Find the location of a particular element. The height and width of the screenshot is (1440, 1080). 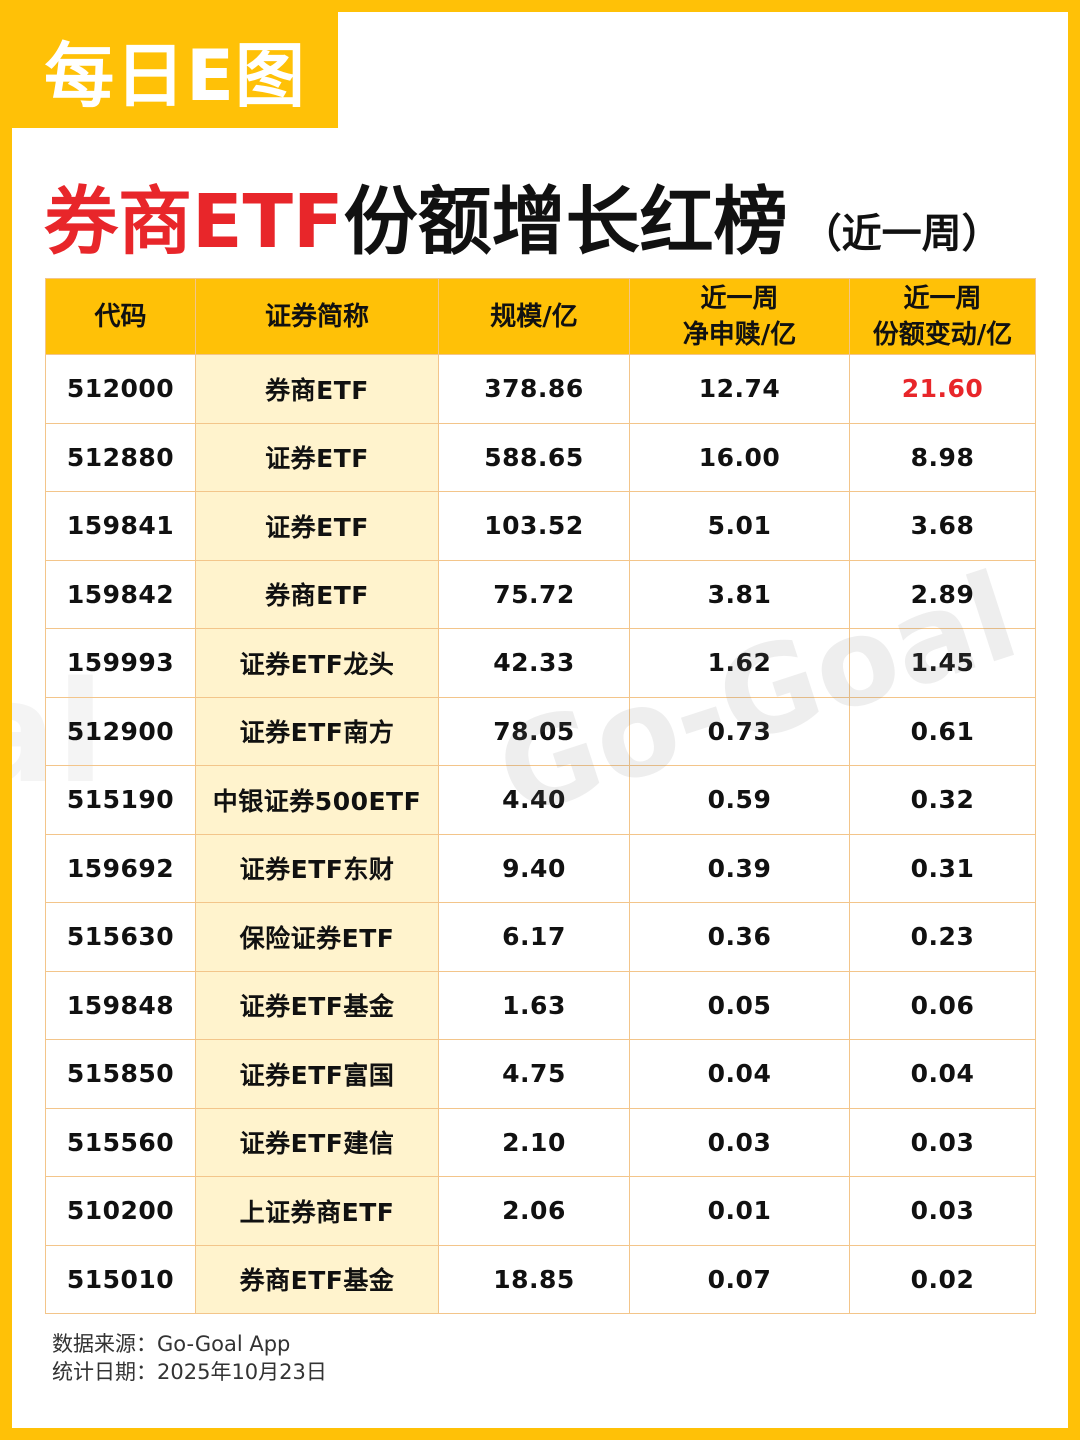

table-row: 512000 券商ETF 378.86 12.74 21.60 is located at coordinates (540, 389).